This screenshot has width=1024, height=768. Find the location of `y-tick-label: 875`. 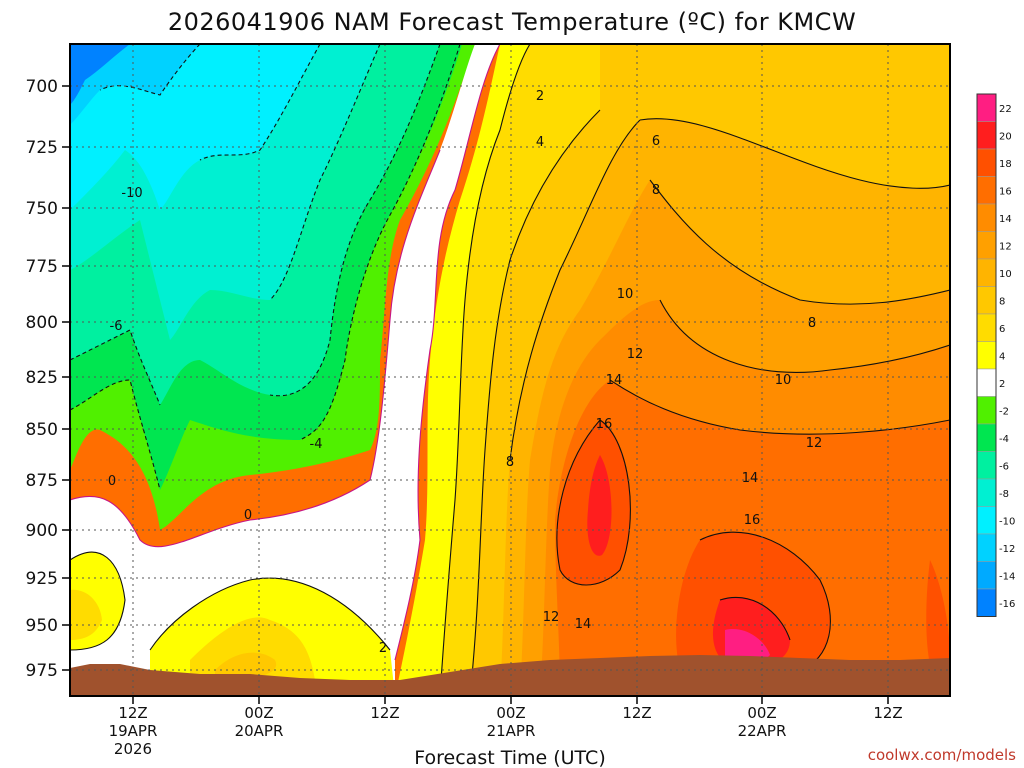

y-tick-label: 875 is located at coordinates (42, 481).